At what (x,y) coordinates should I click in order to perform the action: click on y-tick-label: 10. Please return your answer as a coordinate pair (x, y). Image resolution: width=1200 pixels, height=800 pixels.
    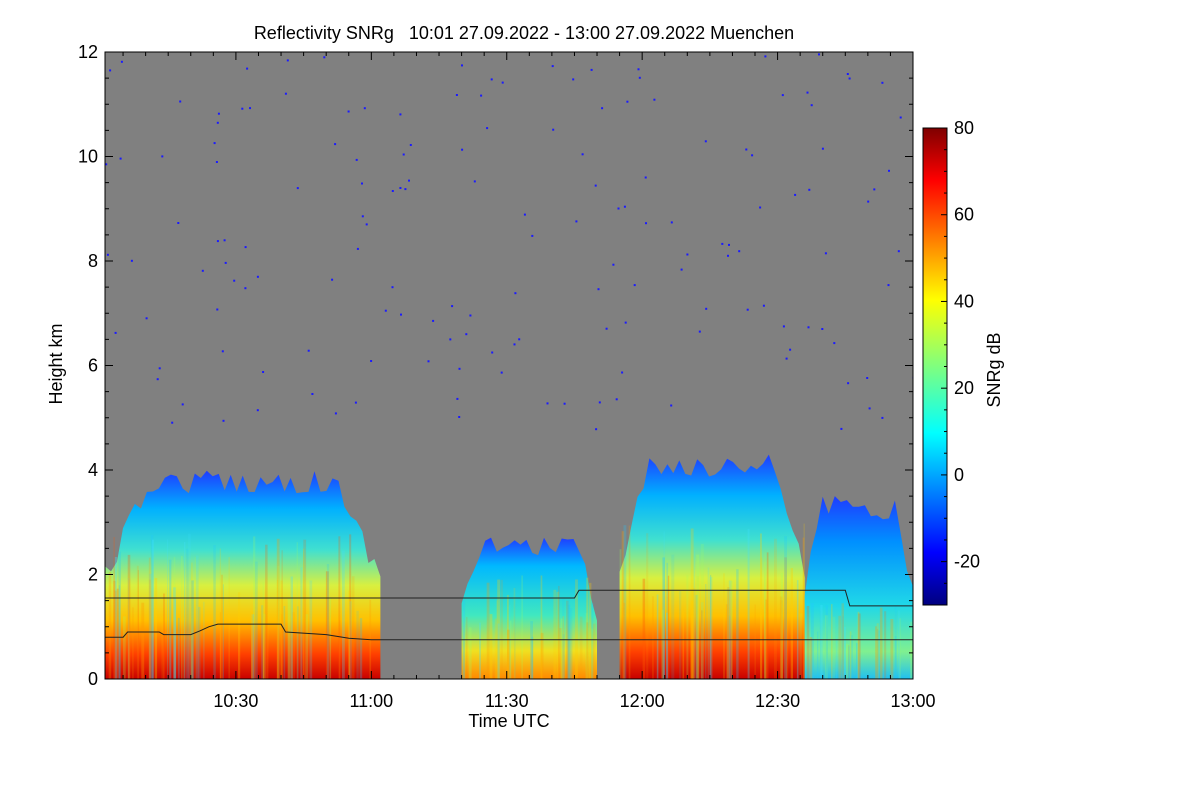
    Looking at the image, I should click on (88, 157).